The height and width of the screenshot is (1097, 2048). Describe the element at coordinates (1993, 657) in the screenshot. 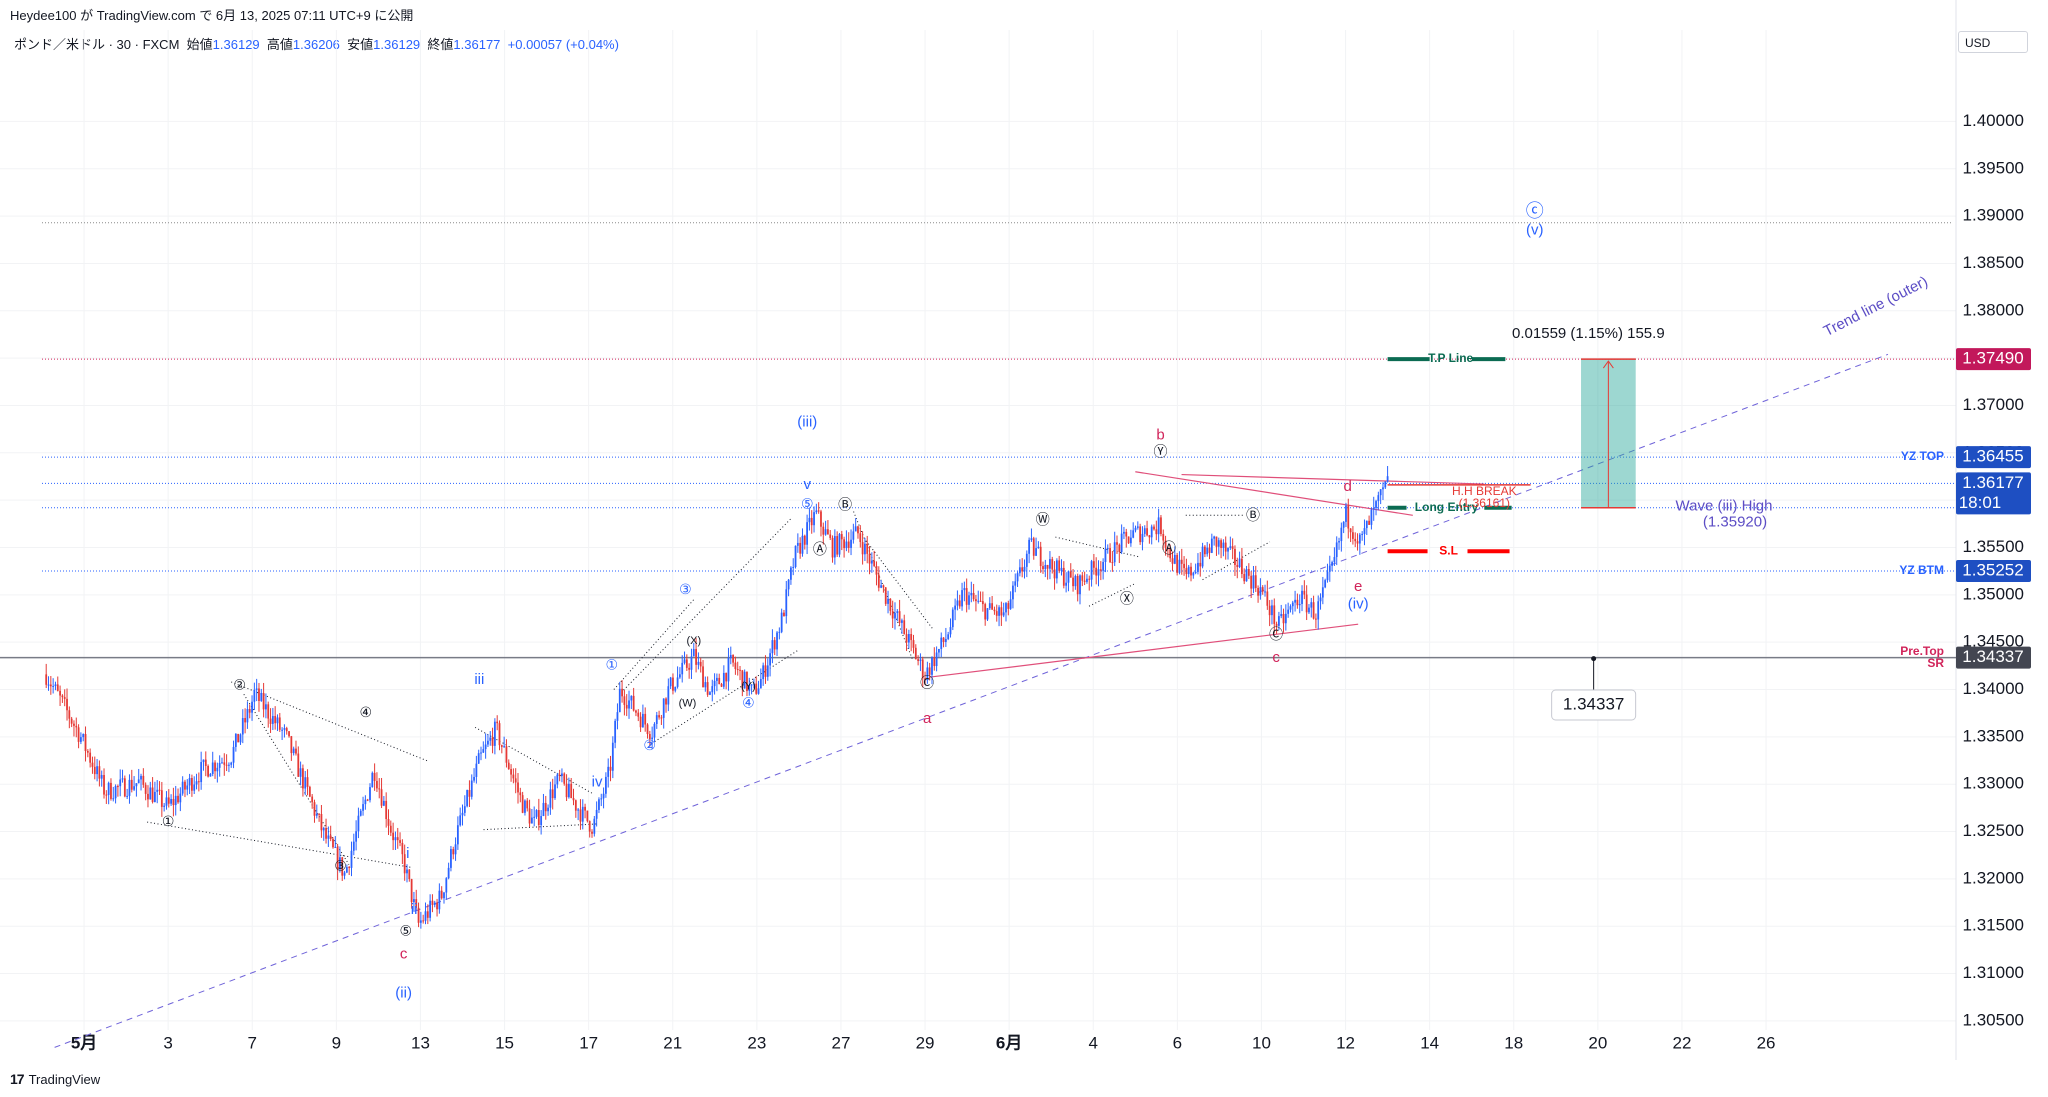

I see `price-tag-pretop` at that location.